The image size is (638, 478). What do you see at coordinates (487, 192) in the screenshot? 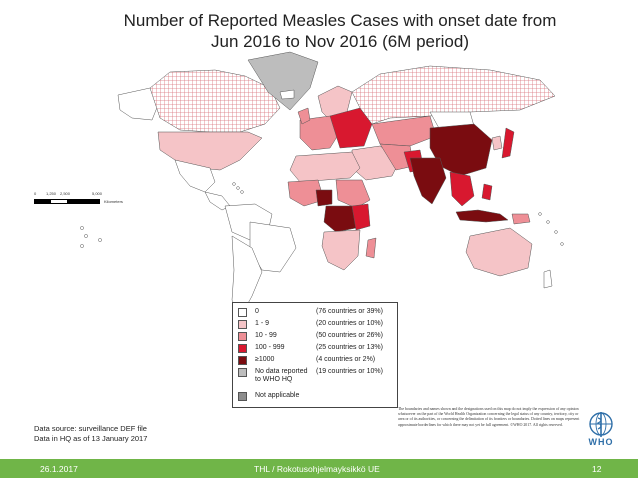
I see `region-philippines` at bounding box center [487, 192].